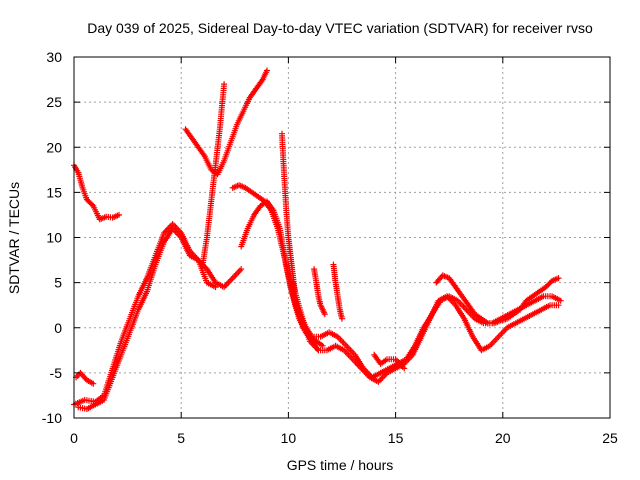 This screenshot has width=640, height=480. I want to click on series-track-m, so click(337, 291).